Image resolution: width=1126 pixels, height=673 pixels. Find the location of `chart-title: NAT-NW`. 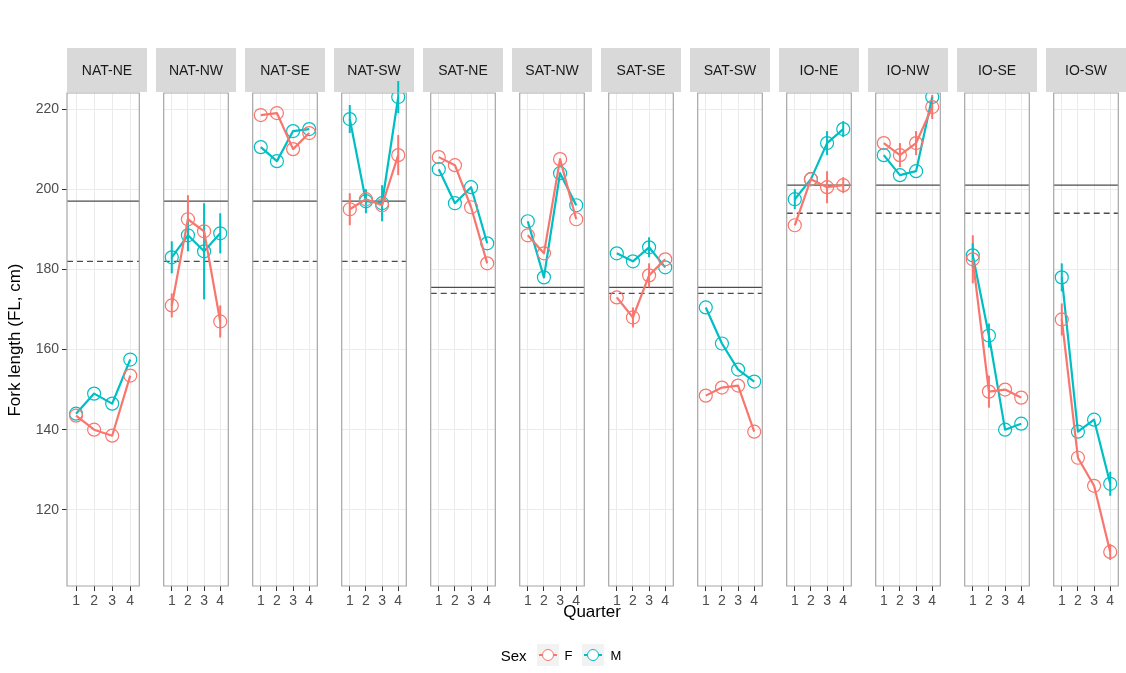

chart-title: NAT-NW is located at coordinates (196, 70).